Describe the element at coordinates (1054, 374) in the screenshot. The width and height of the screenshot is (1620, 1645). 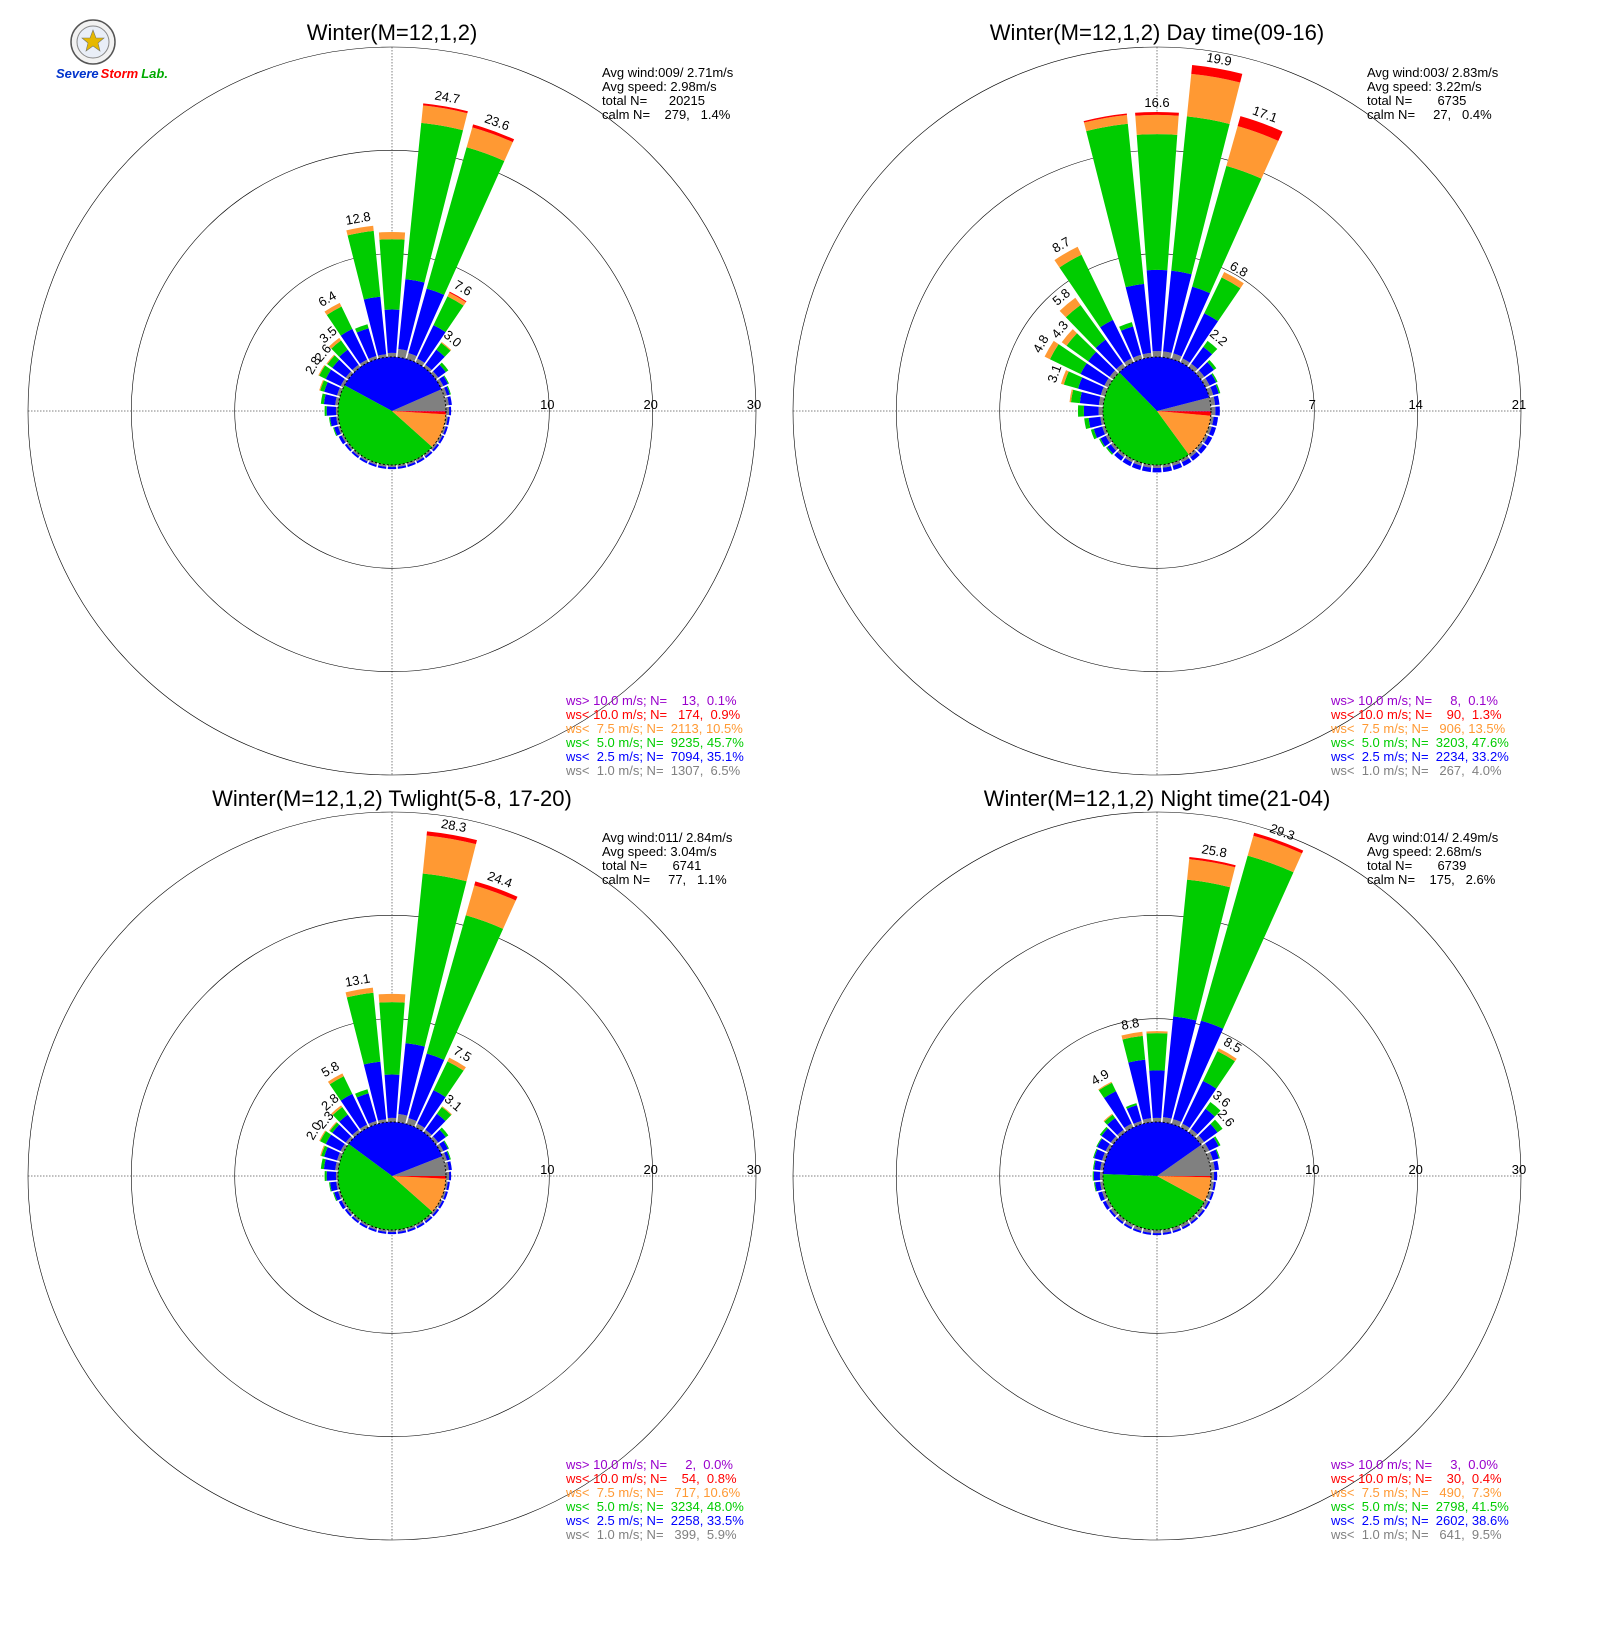
I see `petal-value-label: 3.1` at that location.